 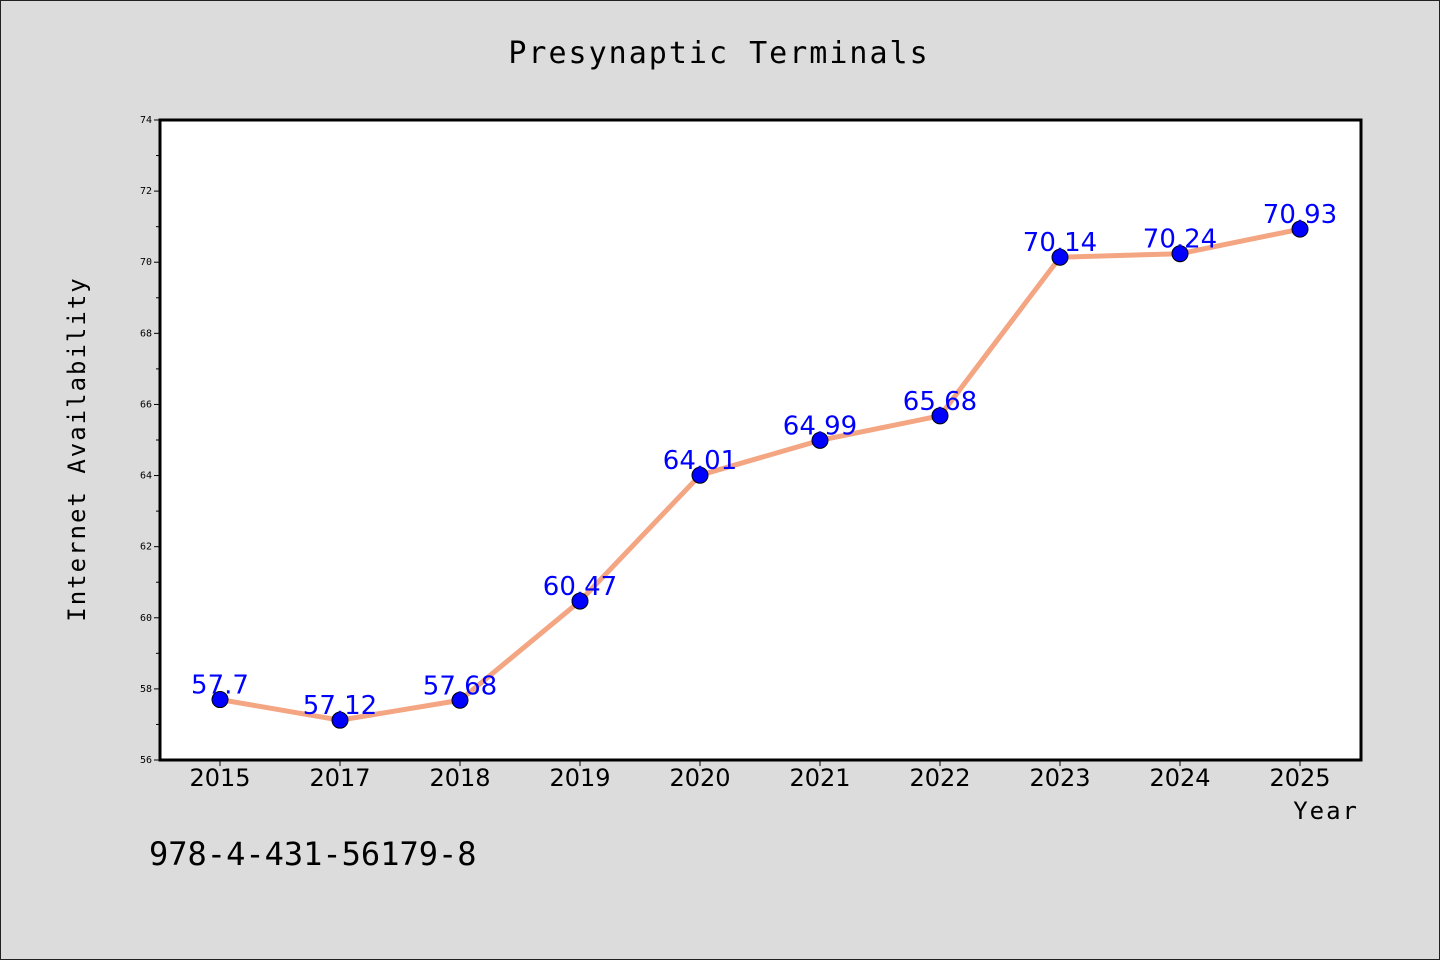 What do you see at coordinates (220, 686) in the screenshot?
I see `data-label: 57.7` at bounding box center [220, 686].